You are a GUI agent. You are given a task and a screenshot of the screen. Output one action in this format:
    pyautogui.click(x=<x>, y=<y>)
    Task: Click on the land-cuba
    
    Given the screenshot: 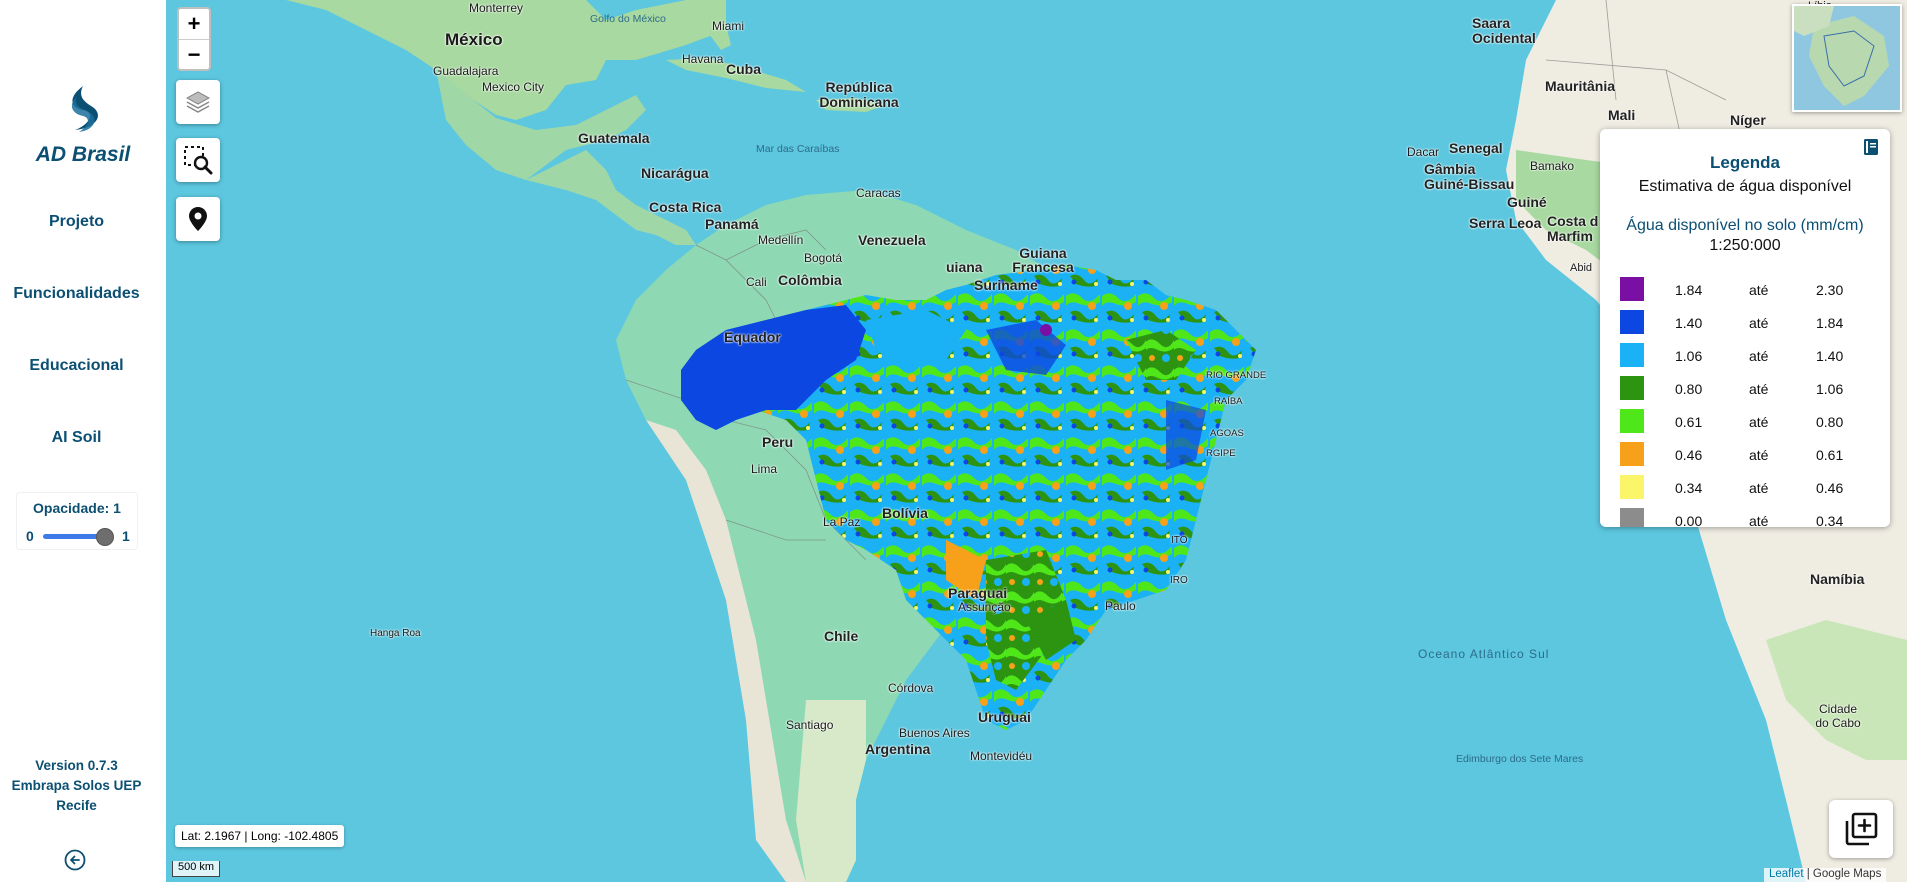 What is the action you would take?
    pyautogui.click(x=736, y=75)
    